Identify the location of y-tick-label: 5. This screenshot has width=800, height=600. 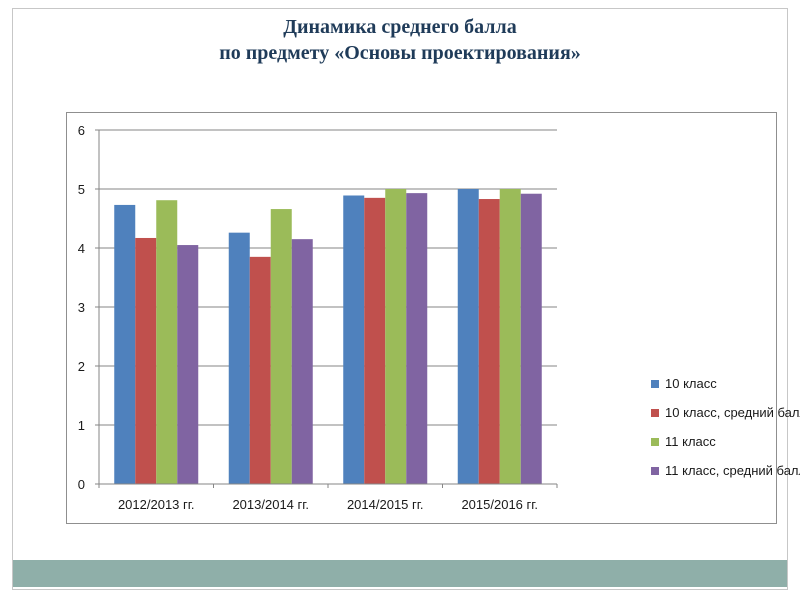
(81, 189).